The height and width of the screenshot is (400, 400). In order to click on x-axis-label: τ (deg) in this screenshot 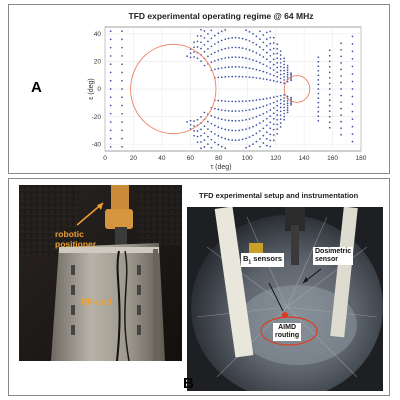, I will do `click(220, 167)`.